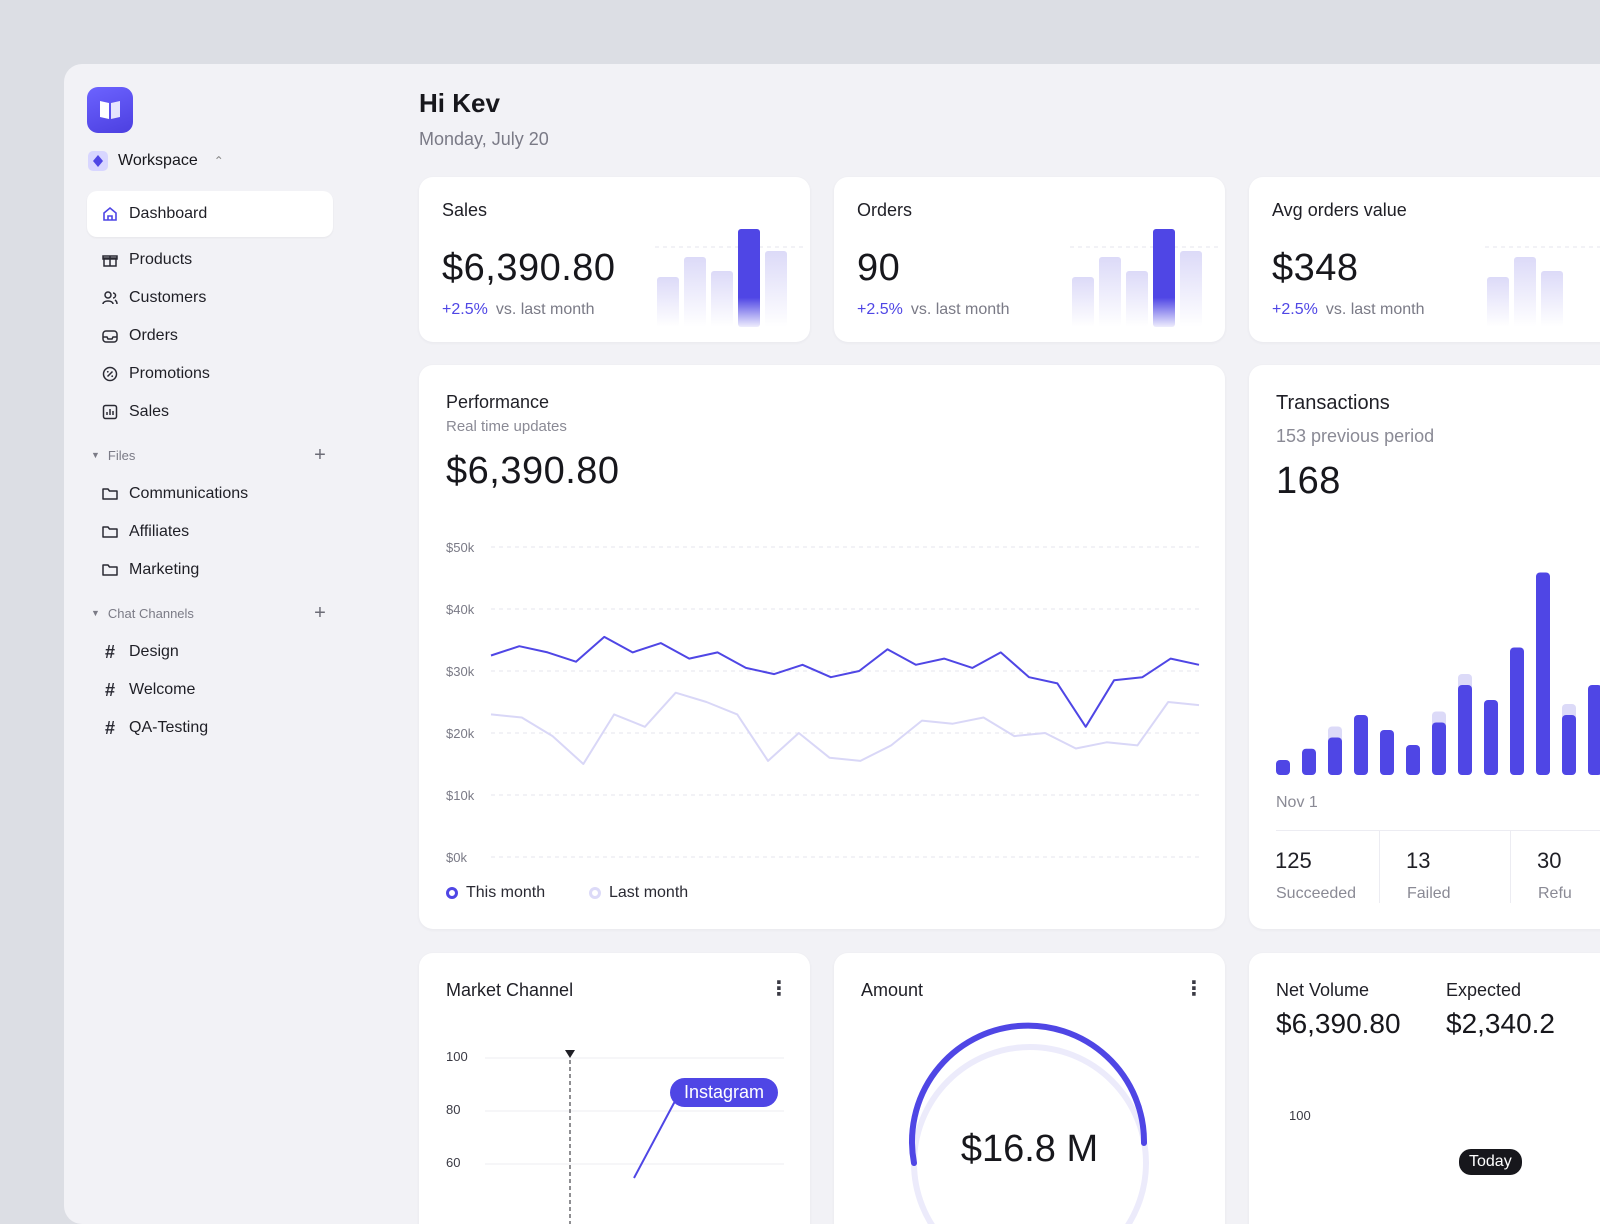  What do you see at coordinates (121, 455) in the screenshot?
I see `files-section-label: Files` at bounding box center [121, 455].